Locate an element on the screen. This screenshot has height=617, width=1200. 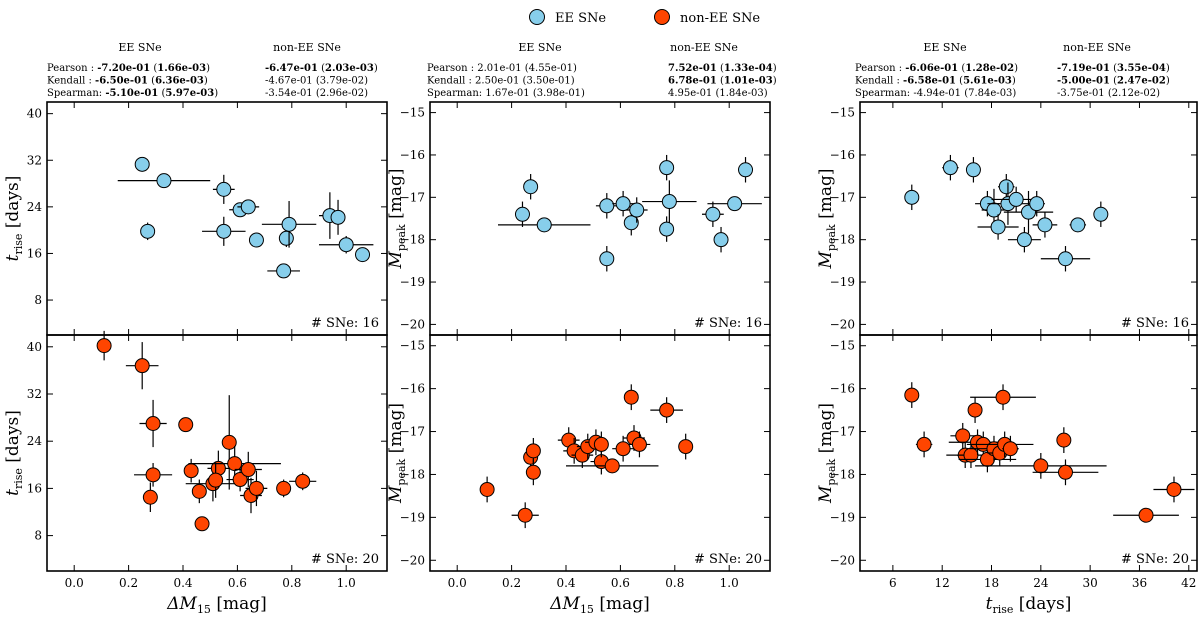
stats-ee-pvalue: 3.98e-01 is located at coordinates (559, 93).